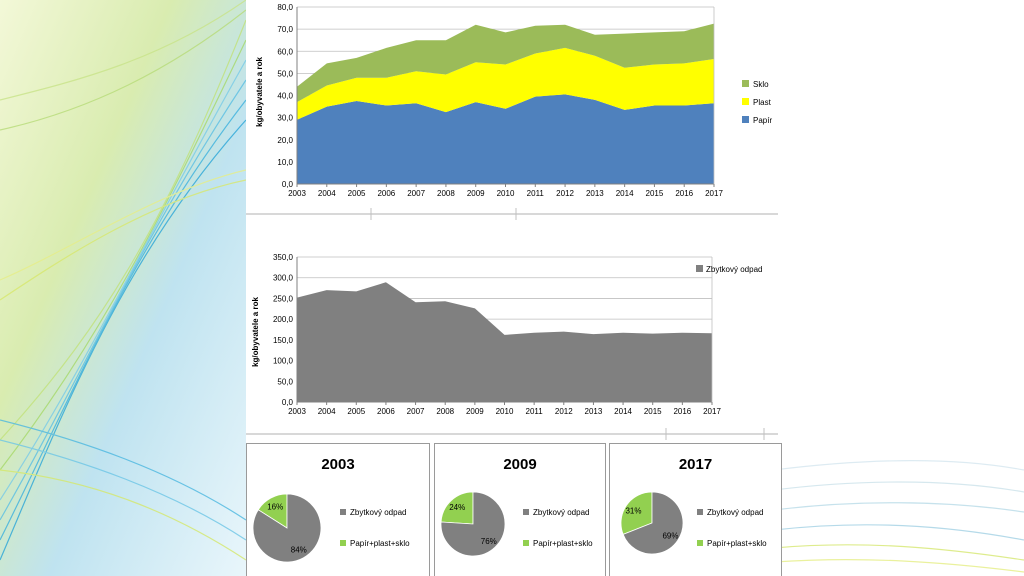 This screenshot has width=1024, height=576. I want to click on legend-label: Papír, so click(762, 120).